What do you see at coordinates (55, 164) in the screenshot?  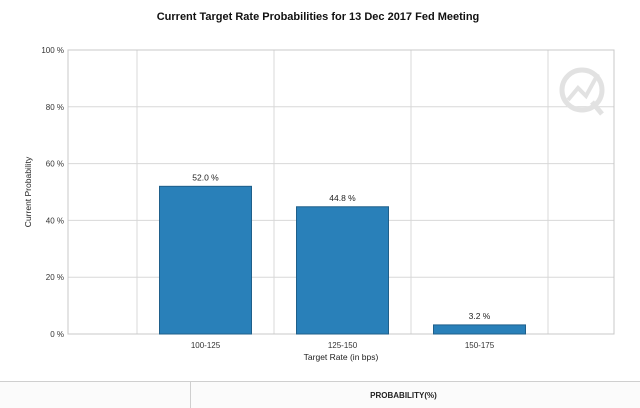 I see `y-tick-label: 60 %` at bounding box center [55, 164].